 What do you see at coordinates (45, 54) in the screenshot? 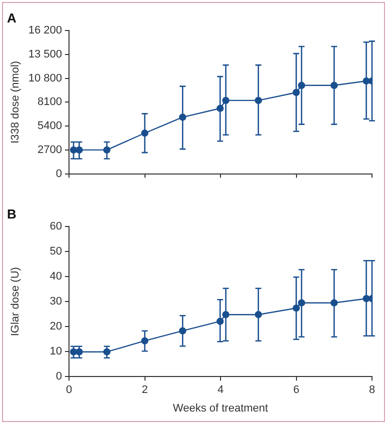
I see `y-tick-label: 13 500` at bounding box center [45, 54].